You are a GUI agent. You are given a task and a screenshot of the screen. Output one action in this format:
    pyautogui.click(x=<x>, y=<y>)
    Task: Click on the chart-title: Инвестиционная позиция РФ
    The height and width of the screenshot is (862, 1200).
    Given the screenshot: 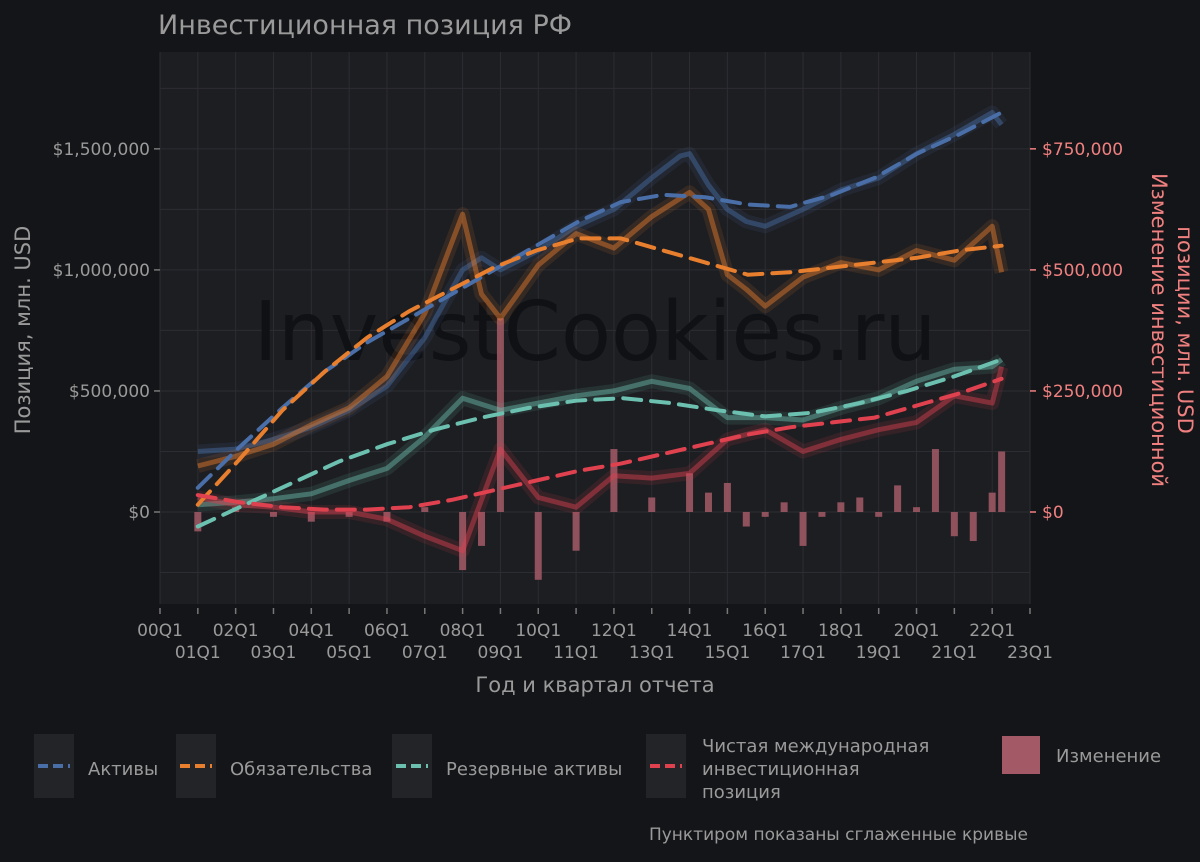 What is the action you would take?
    pyautogui.click(x=365, y=25)
    